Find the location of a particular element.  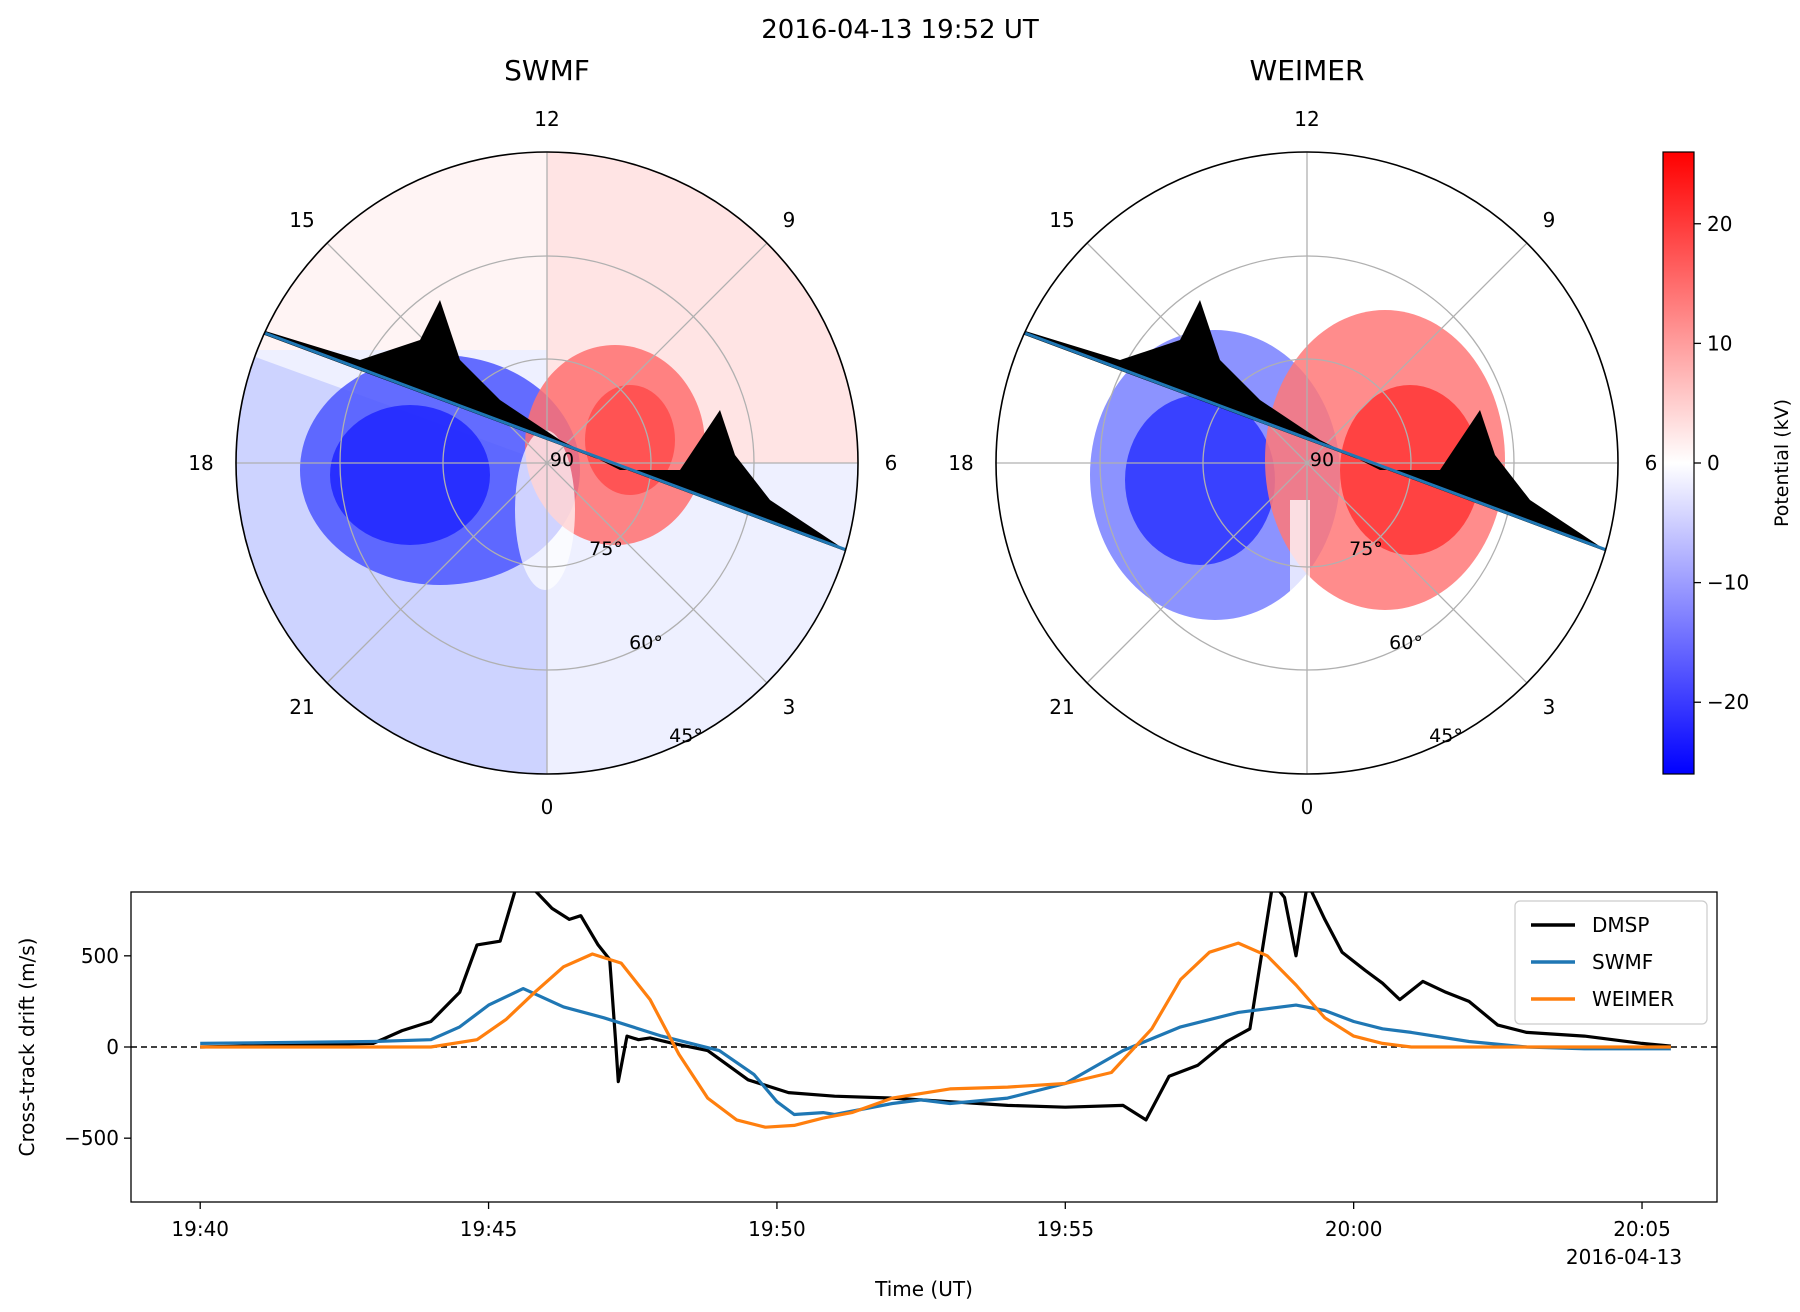

legend-box is located at coordinates (1611, 962).